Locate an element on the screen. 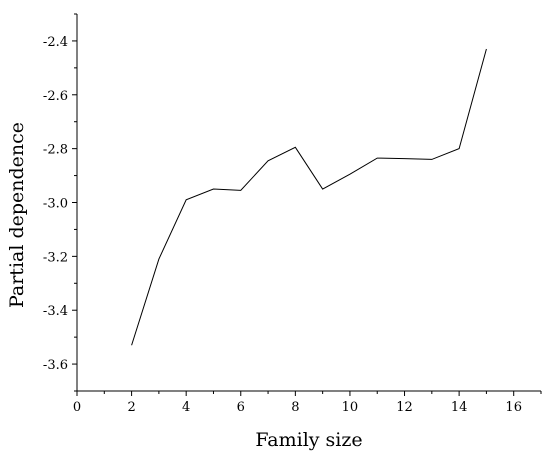 The width and height of the screenshot is (550, 460). y-tick-label: -2.4 is located at coordinates (55, 42).